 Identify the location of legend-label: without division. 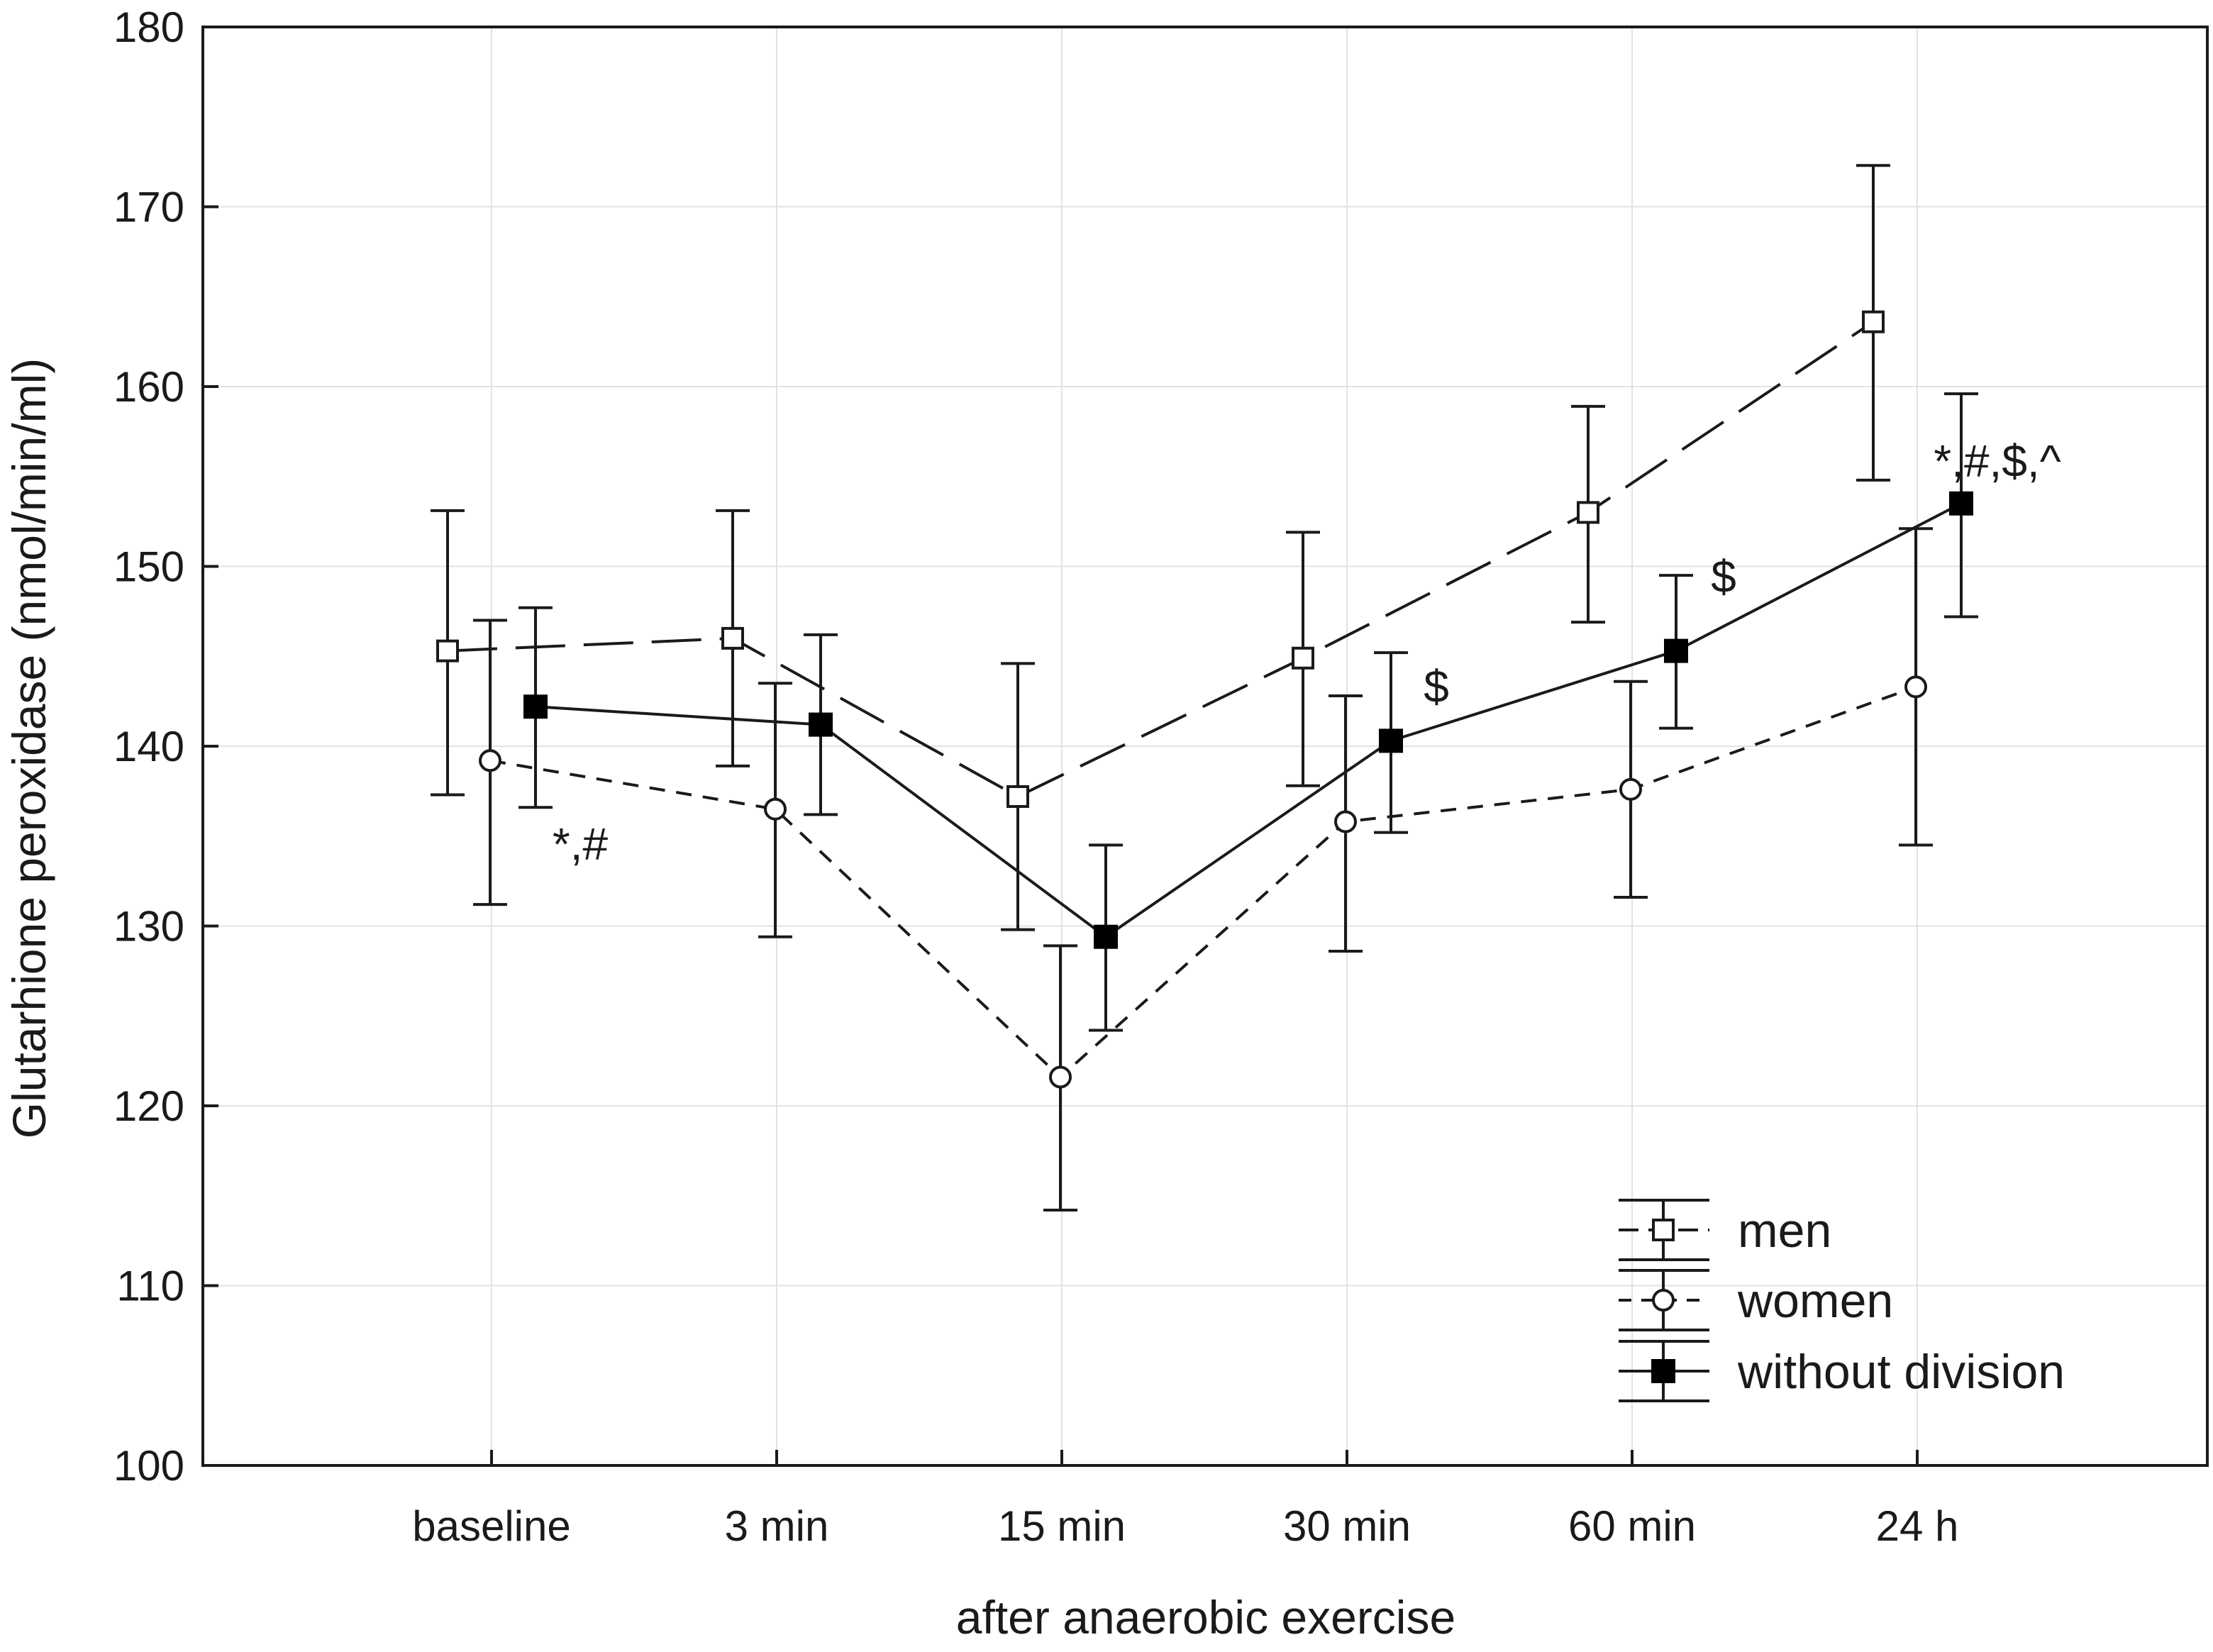
(1901, 1372).